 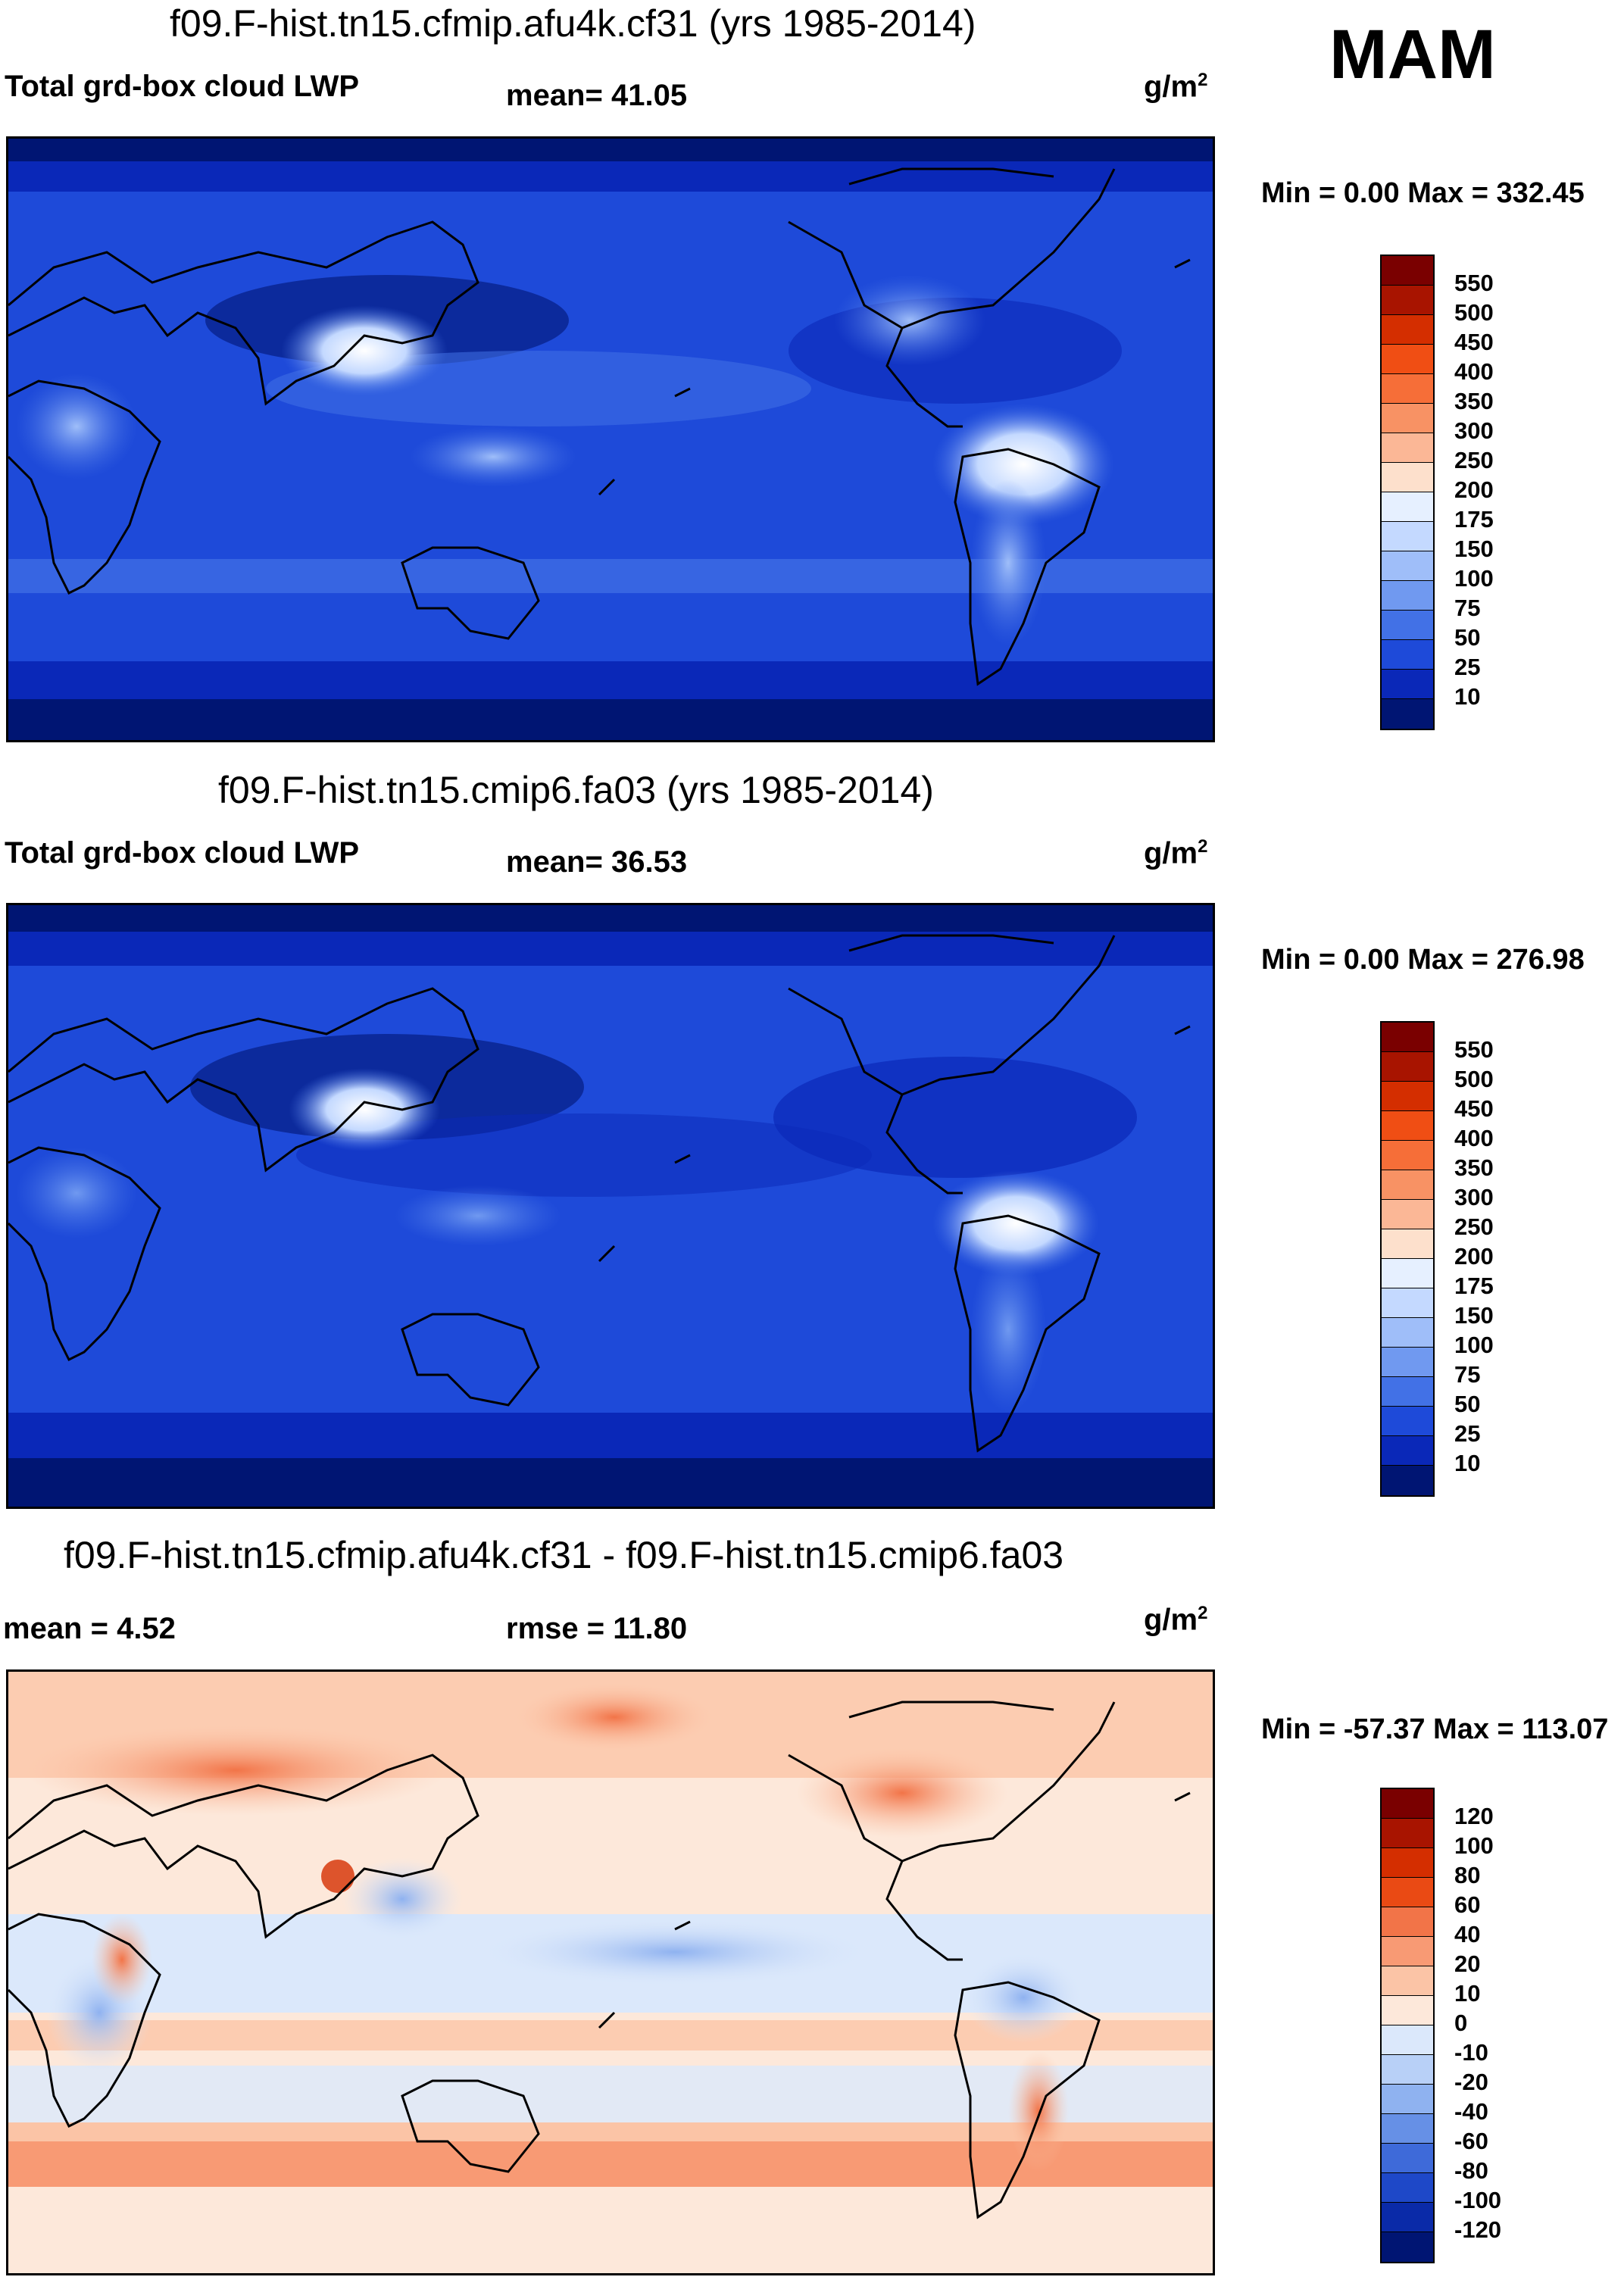 What do you see at coordinates (1474, 1079) in the screenshot?
I see `colorbar-tick-label: 500` at bounding box center [1474, 1079].